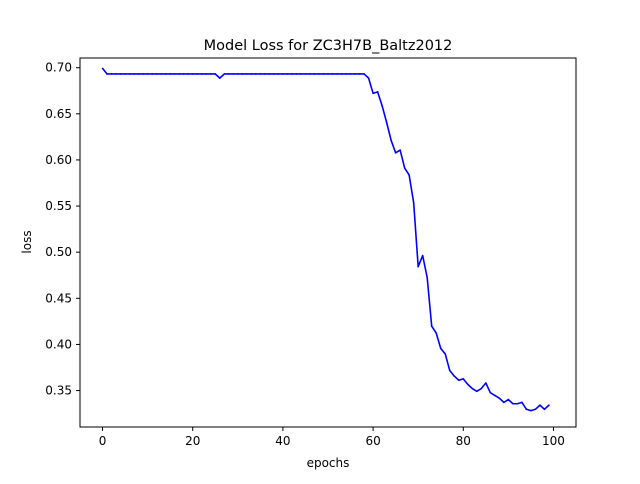 Image resolution: width=640 pixels, height=484 pixels. I want to click on y-tick-label: 0.35, so click(58, 391).